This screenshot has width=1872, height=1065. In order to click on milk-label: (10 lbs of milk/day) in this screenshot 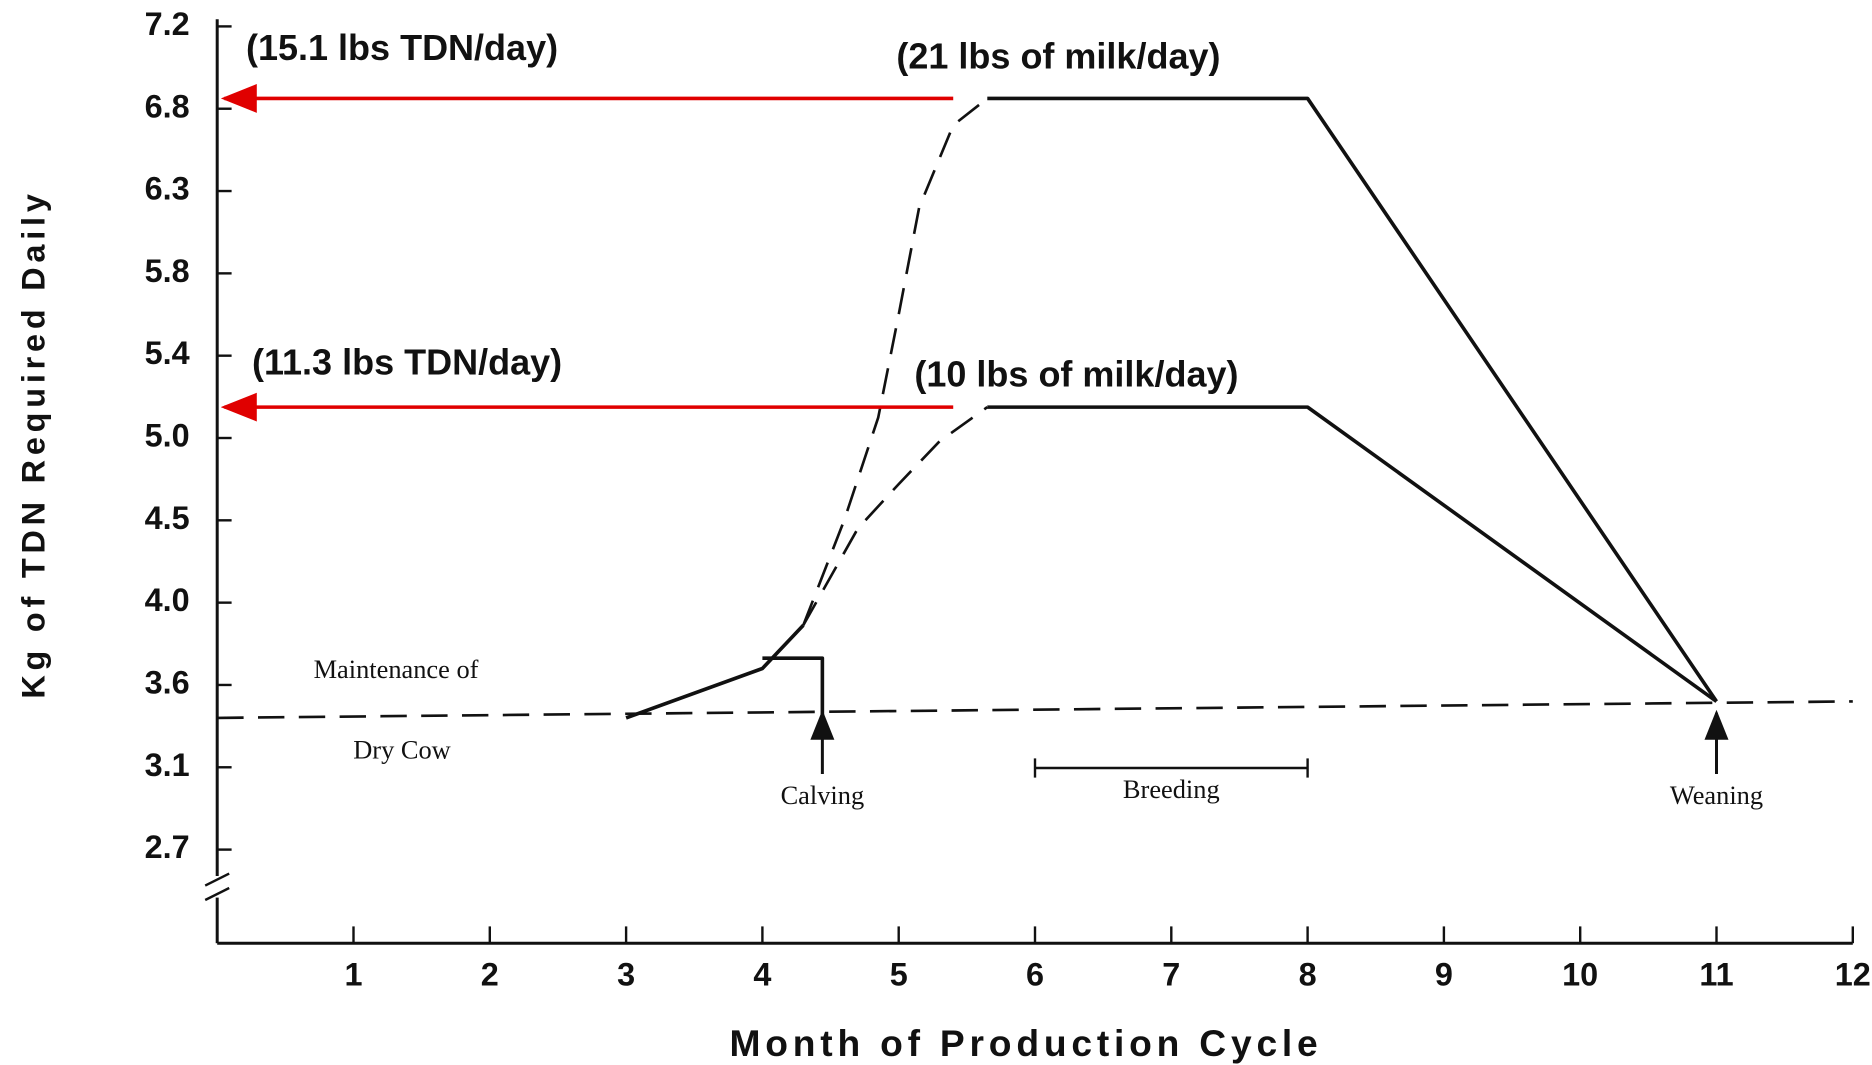, I will do `click(1076, 374)`.